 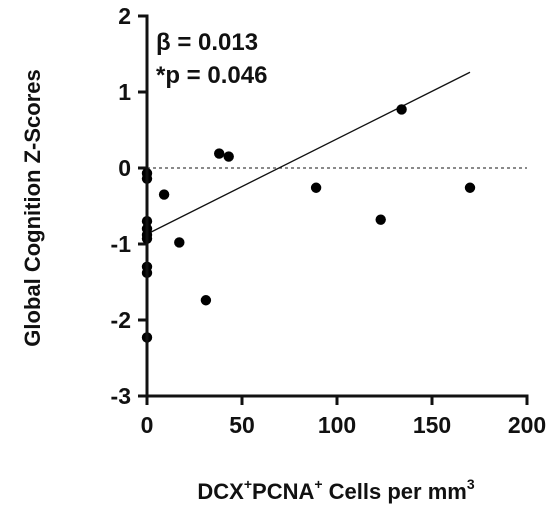 What do you see at coordinates (337, 425) in the screenshot?
I see `x-tick-label: 100` at bounding box center [337, 425].